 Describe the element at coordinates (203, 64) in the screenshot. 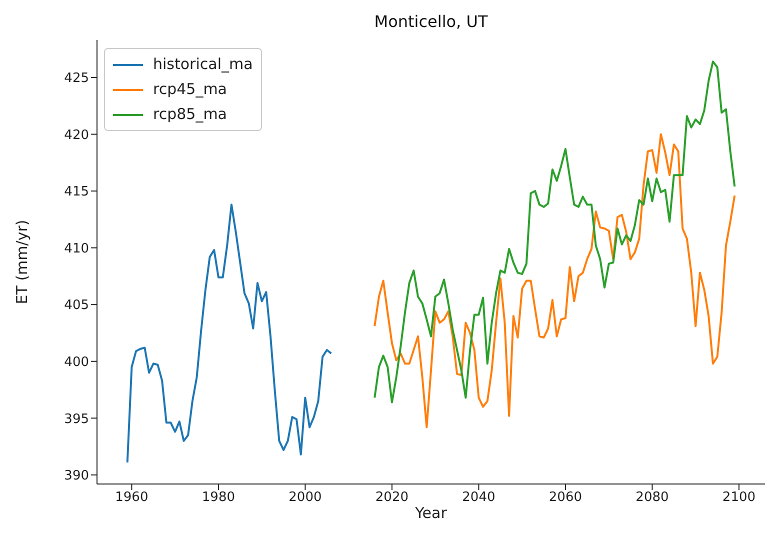

I see `legend-label: historical_ma` at that location.